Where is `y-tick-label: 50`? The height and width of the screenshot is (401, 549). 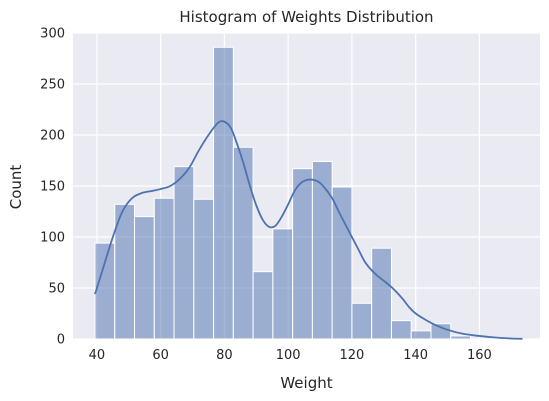 y-tick-label: 50 is located at coordinates (56, 289).